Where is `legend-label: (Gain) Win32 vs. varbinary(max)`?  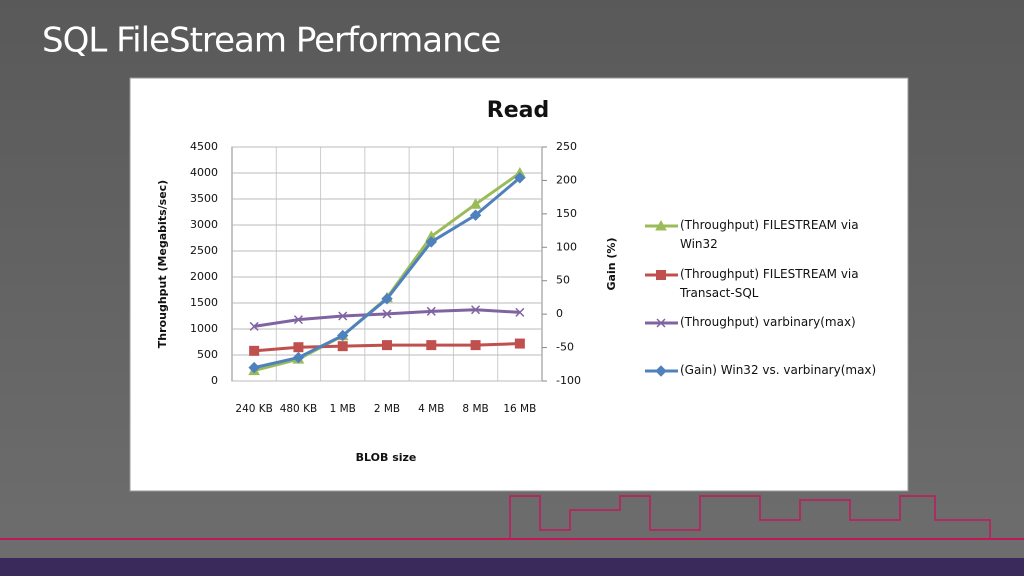 legend-label: (Gain) Win32 vs. varbinary(max) is located at coordinates (778, 370).